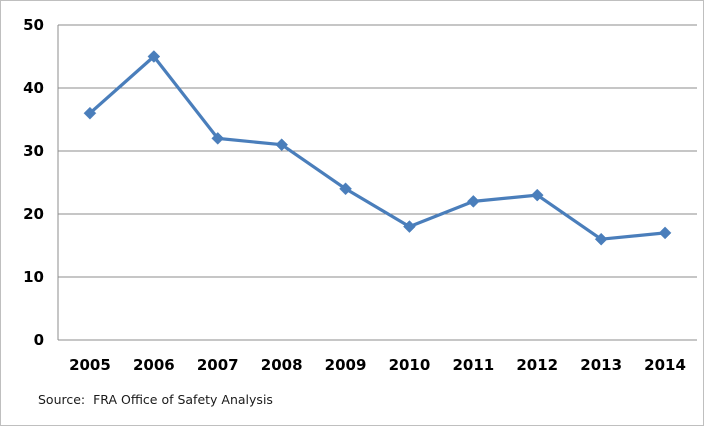 The height and width of the screenshot is (428, 705). What do you see at coordinates (155, 399) in the screenshot?
I see `source-note: Source: FRA Office of Safety Analysis` at bounding box center [155, 399].